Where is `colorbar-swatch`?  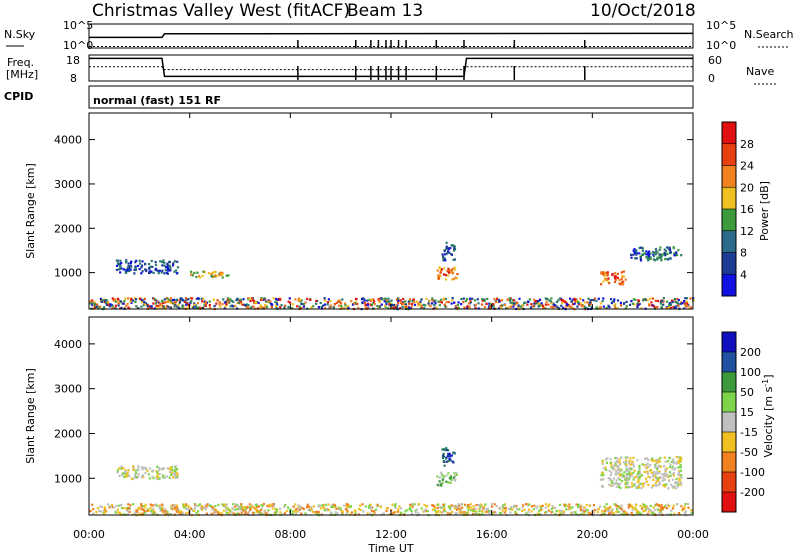
colorbar-swatch is located at coordinates (729, 133).